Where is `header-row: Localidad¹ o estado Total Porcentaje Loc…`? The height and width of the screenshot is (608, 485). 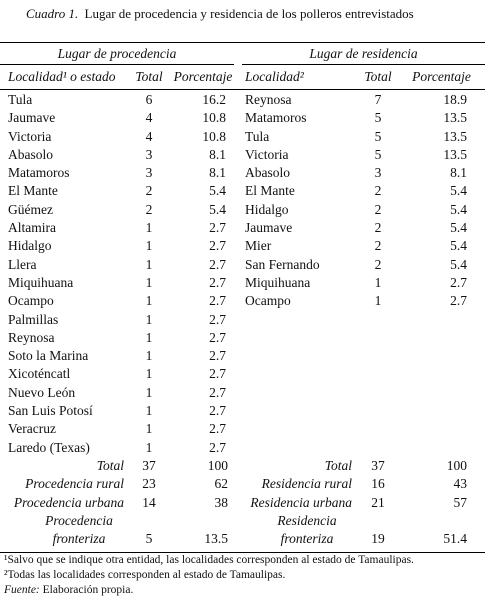
header-row: Localidad¹ o estado Total Porcentaje Loc… is located at coordinates (242, 77).